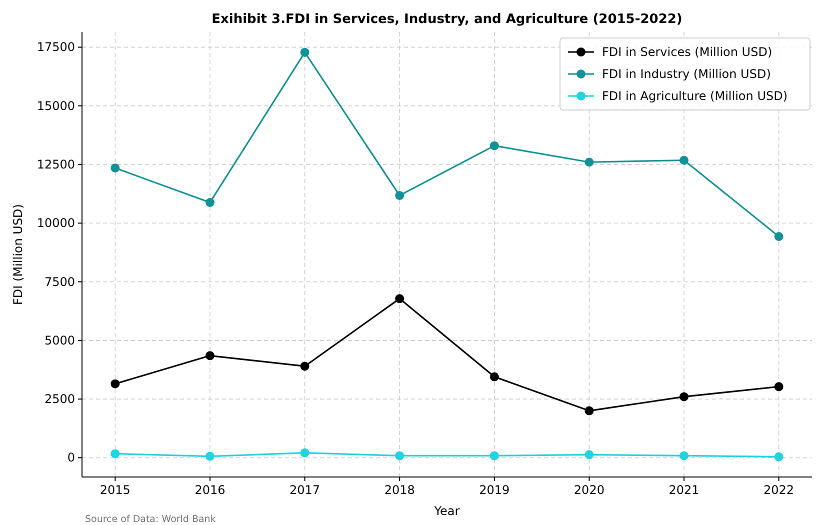 The height and width of the screenshot is (525, 819). Describe the element at coordinates (494, 490) in the screenshot. I see `x-tick-label: 2019` at that location.